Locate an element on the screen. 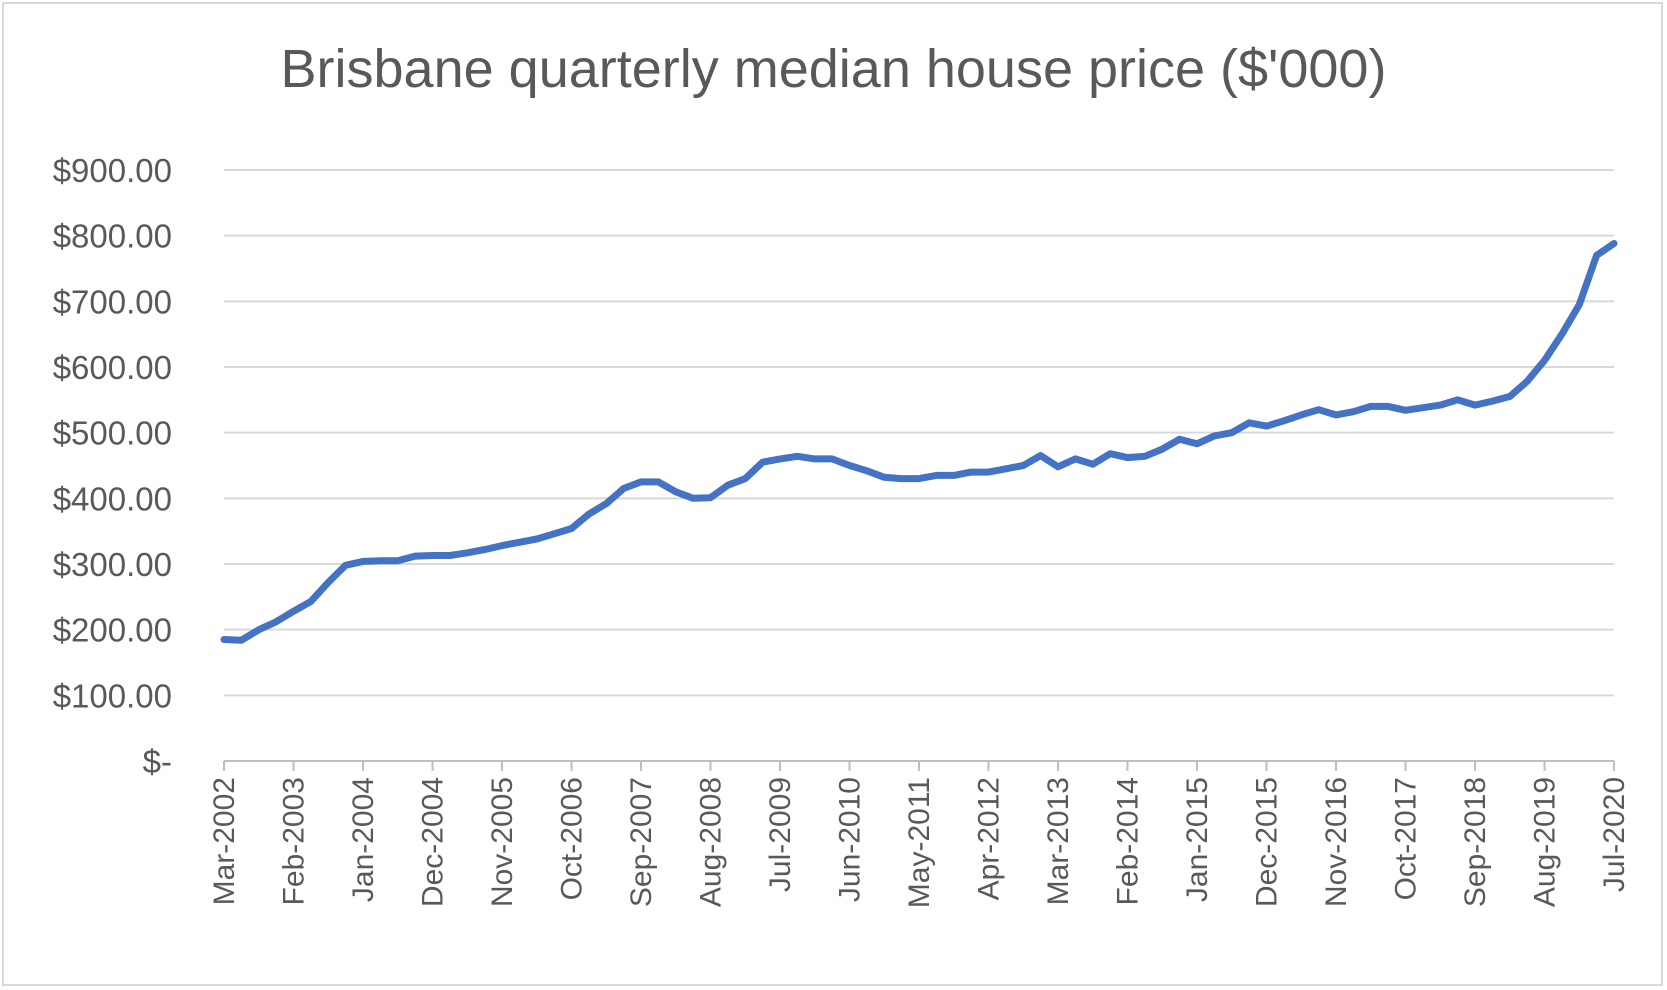 This screenshot has width=1667, height=990. x-tick-label: Mar-2013 is located at coordinates (1058, 841).